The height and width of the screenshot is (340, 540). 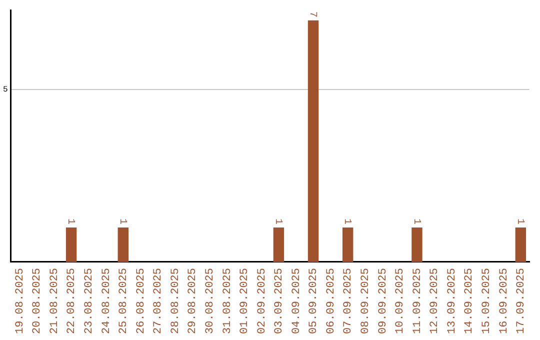 What do you see at coordinates (418, 301) in the screenshot?
I see `x-tick-label: 11.09.2025` at bounding box center [418, 301].